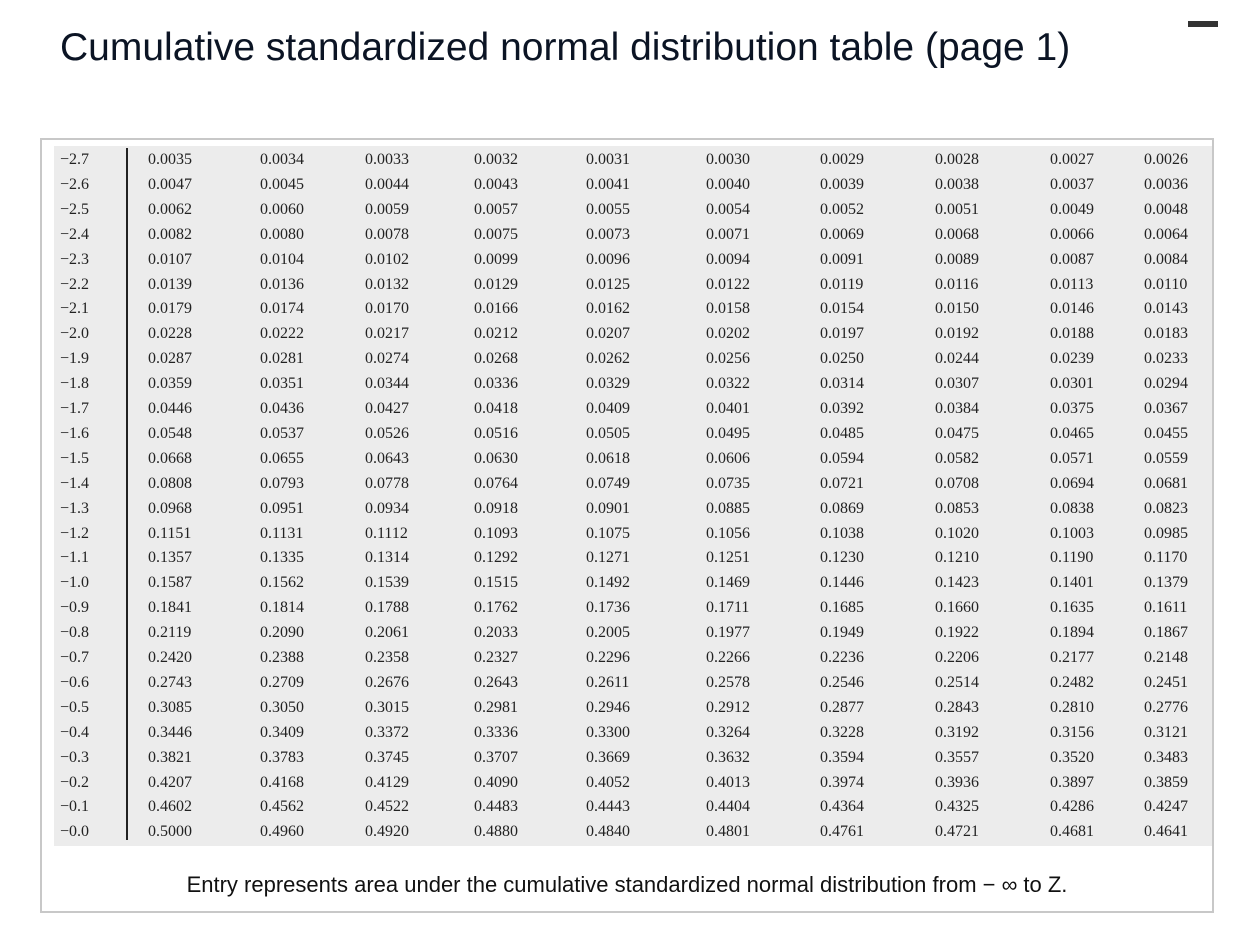 This screenshot has width=1240, height=928. Describe the element at coordinates (957, 657) in the screenshot. I see `probability-cell: 0.2206` at that location.